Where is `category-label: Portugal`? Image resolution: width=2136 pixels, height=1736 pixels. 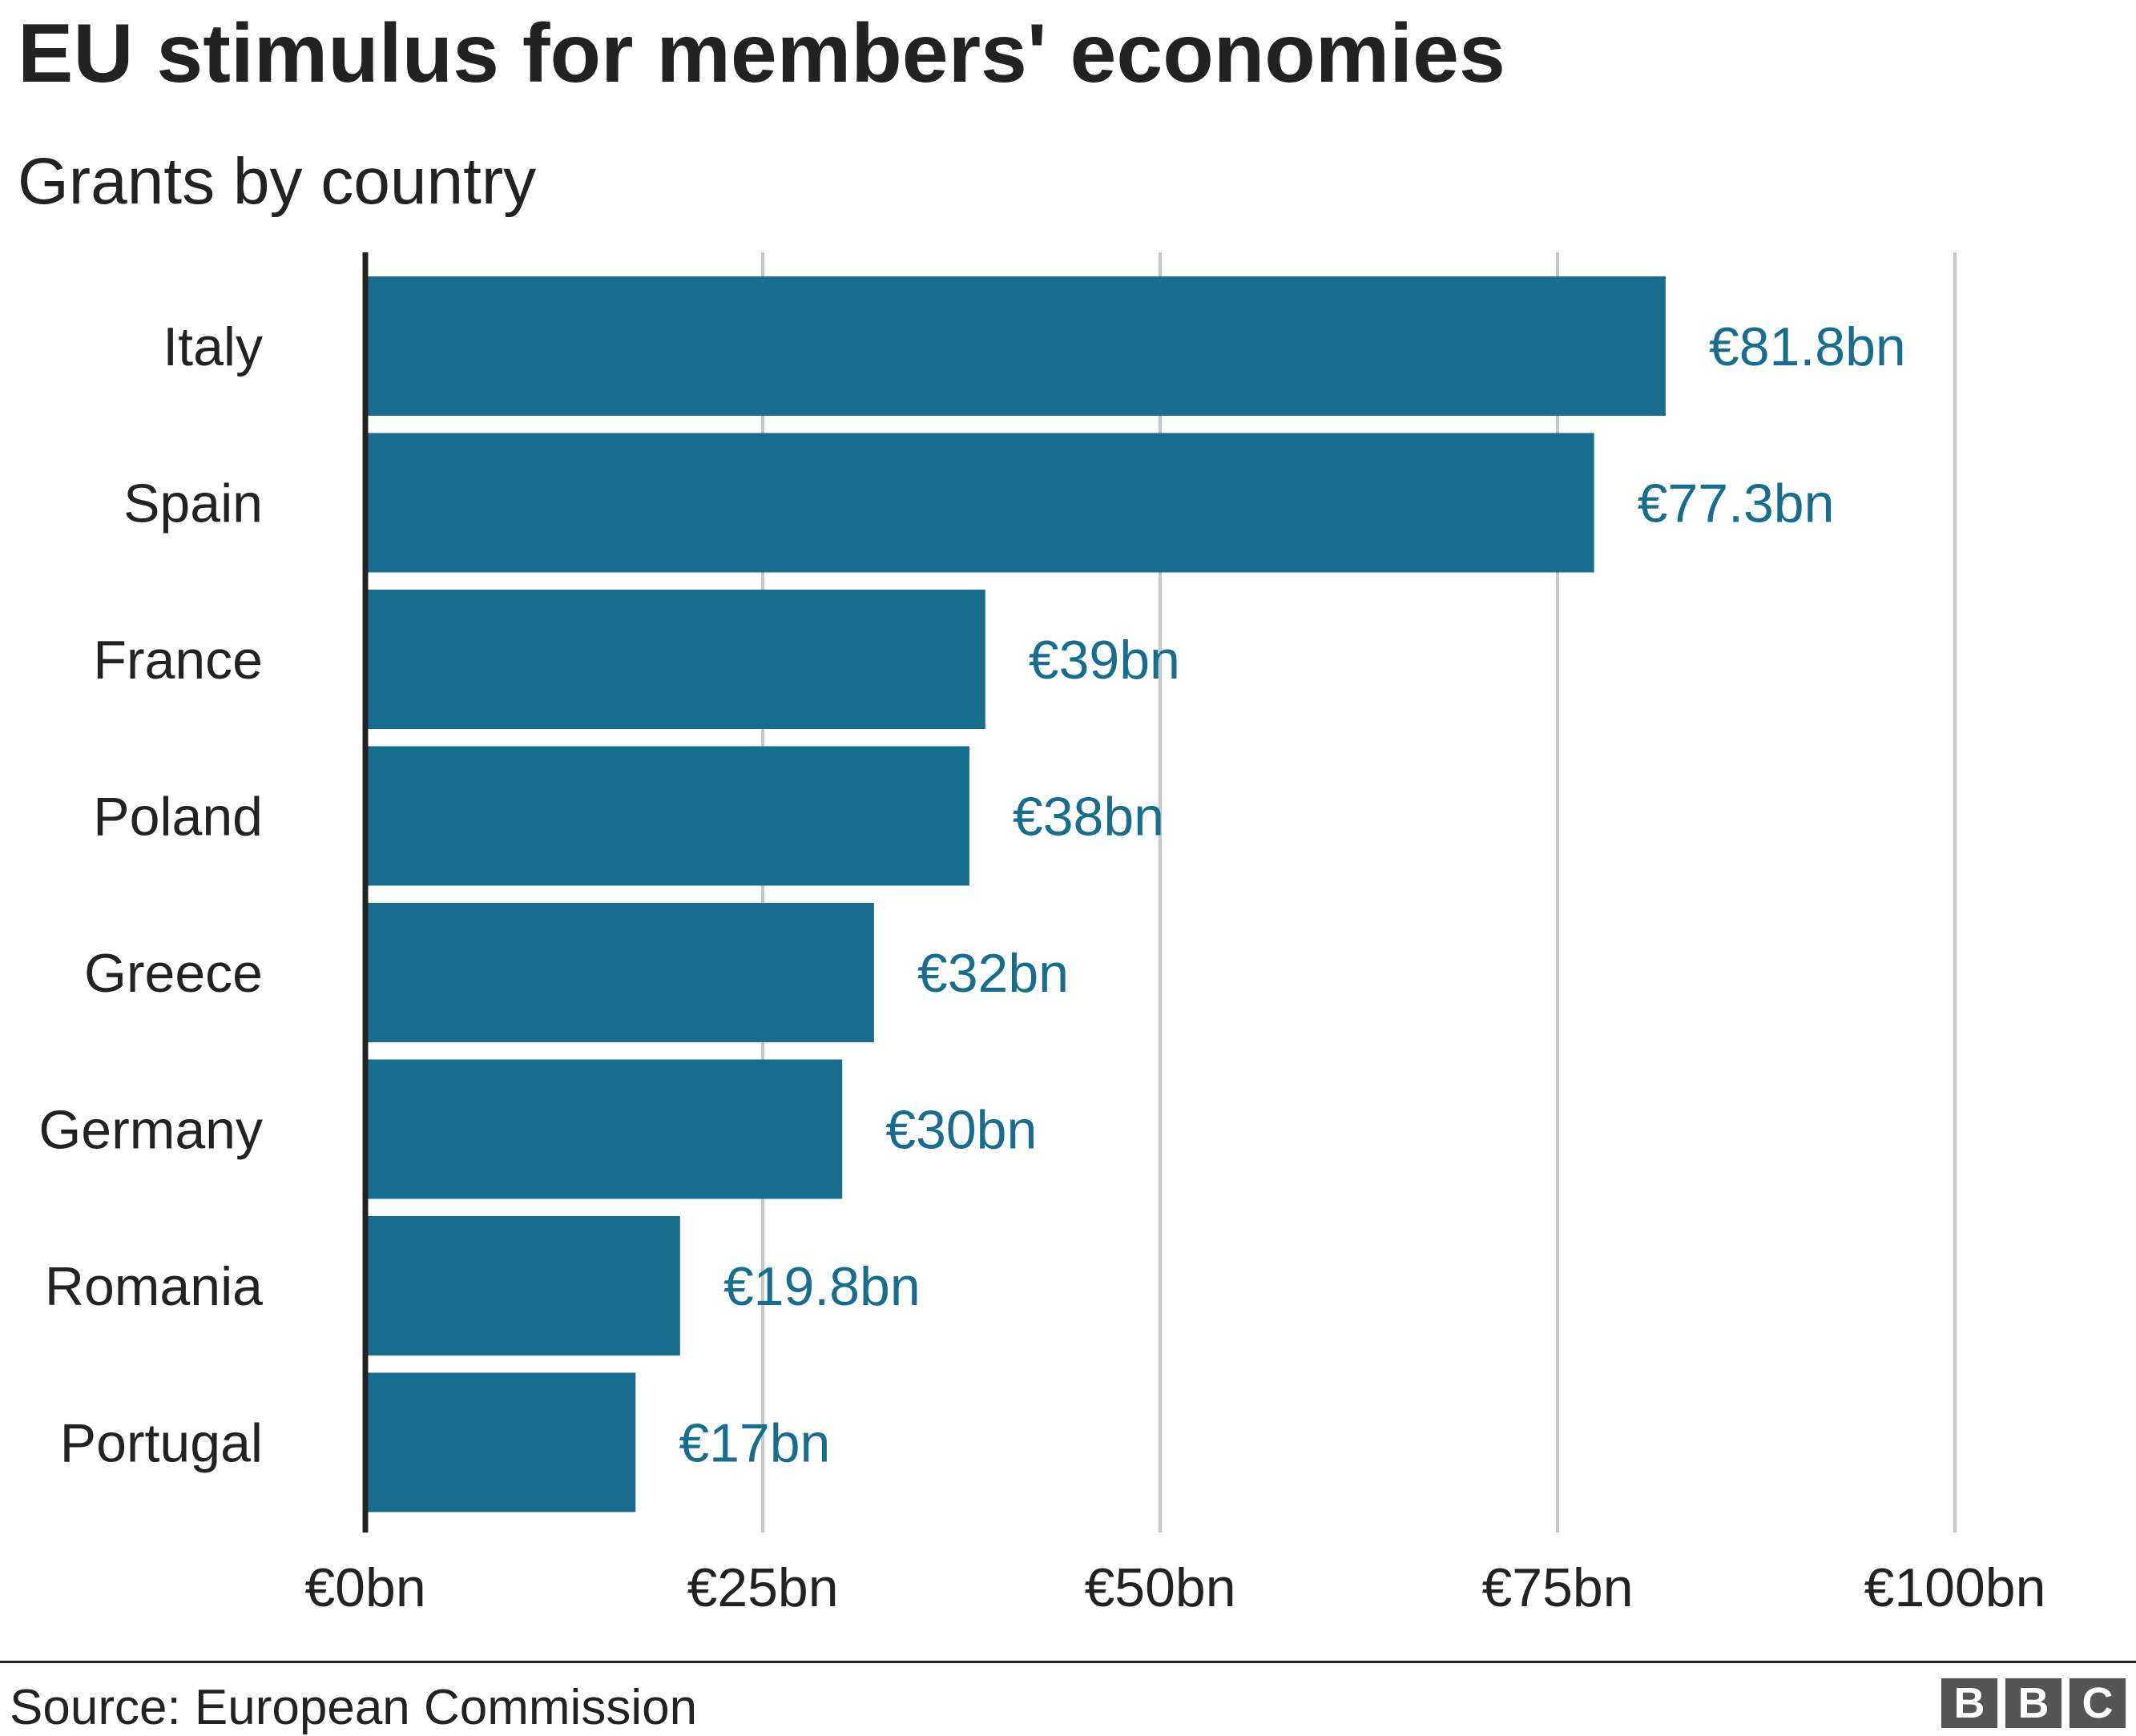 category-label: Portugal is located at coordinates (161, 1444).